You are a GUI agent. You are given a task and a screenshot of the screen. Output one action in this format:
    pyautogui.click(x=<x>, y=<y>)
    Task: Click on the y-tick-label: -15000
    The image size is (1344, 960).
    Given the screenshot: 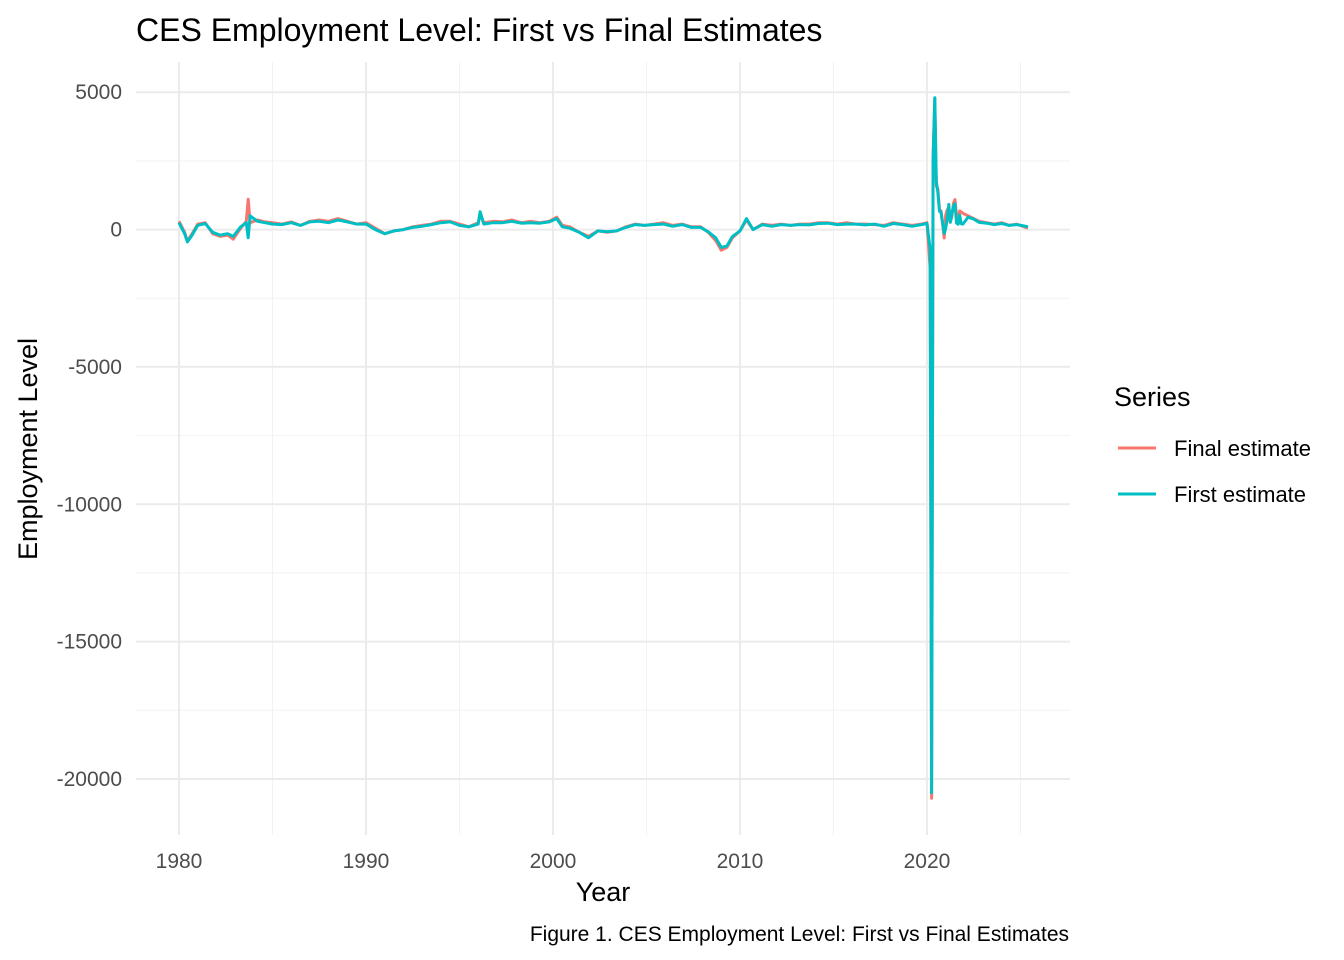 What is the action you would take?
    pyautogui.click(x=89, y=642)
    